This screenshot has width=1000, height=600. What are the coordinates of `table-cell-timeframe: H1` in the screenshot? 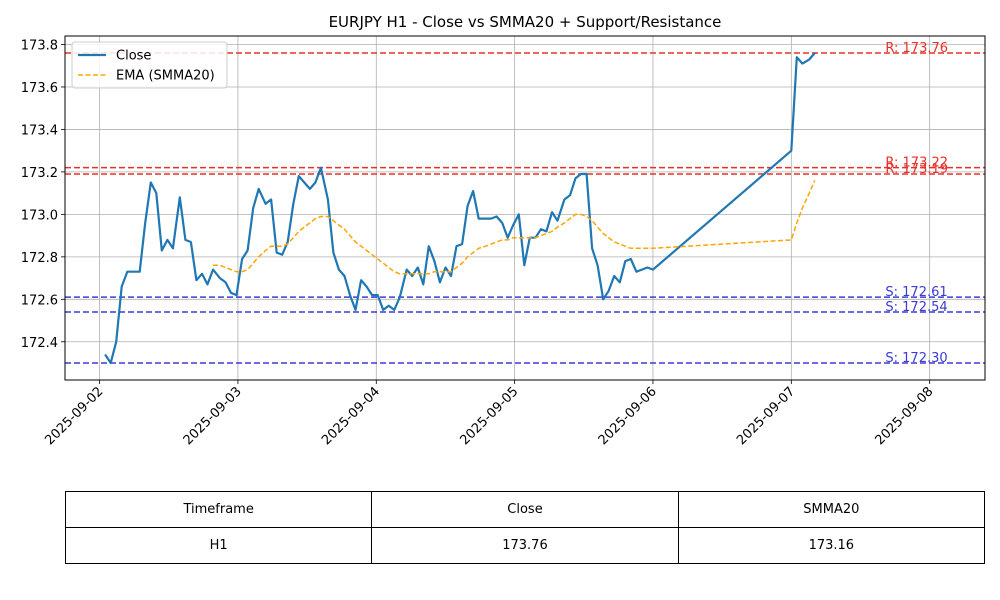 It's located at (218, 545).